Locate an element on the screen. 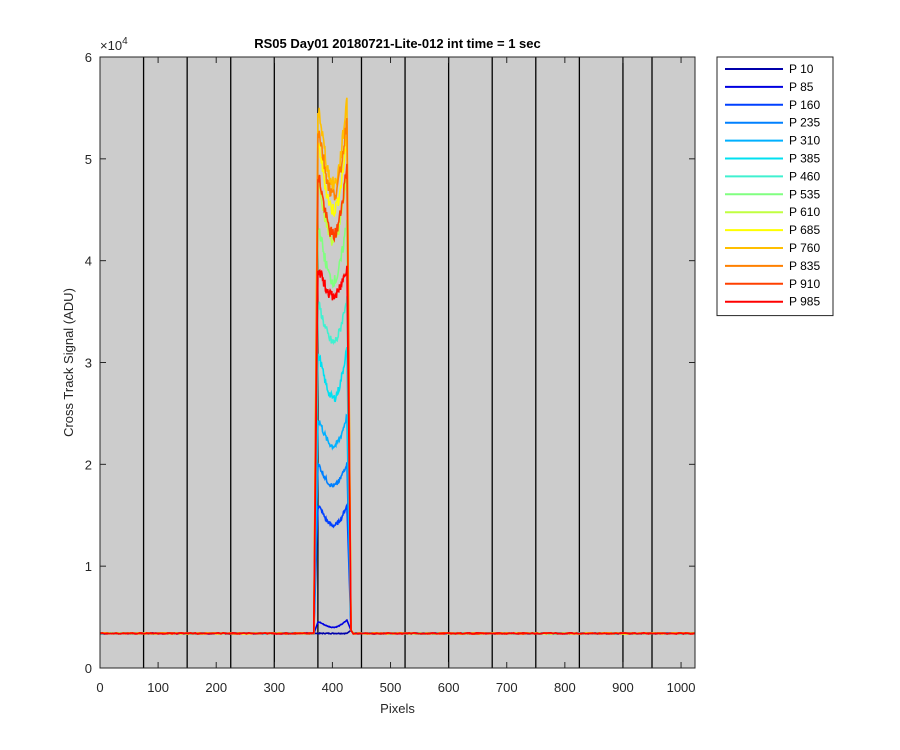  y-tick-label: 6 is located at coordinates (88, 57).